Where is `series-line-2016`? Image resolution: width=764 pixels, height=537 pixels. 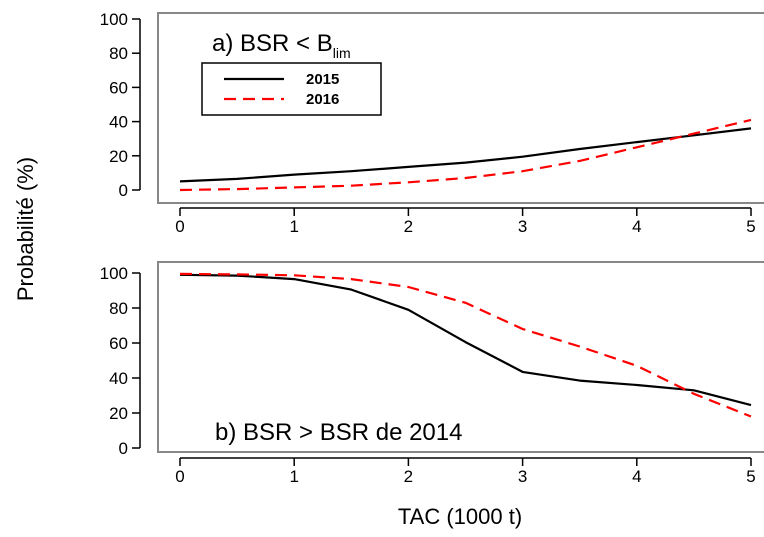 series-line-2016 is located at coordinates (465, 155).